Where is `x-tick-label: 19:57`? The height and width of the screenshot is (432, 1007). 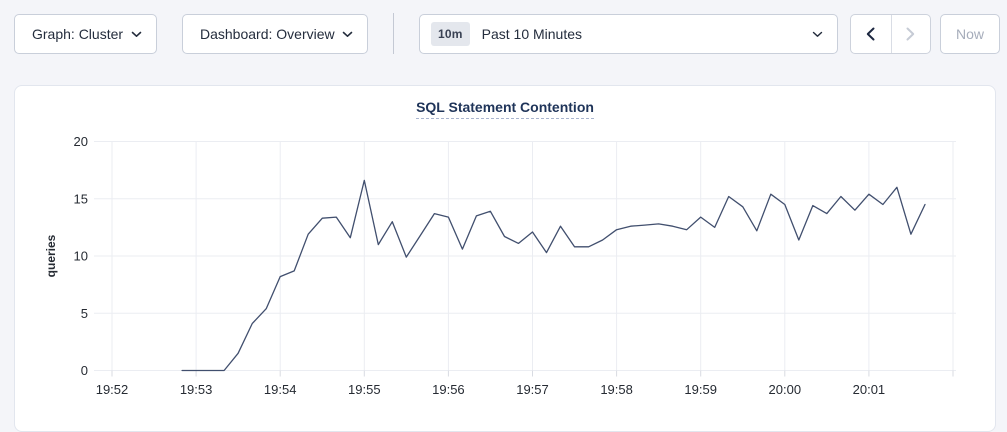
x-tick-label: 19:57 is located at coordinates (532, 389).